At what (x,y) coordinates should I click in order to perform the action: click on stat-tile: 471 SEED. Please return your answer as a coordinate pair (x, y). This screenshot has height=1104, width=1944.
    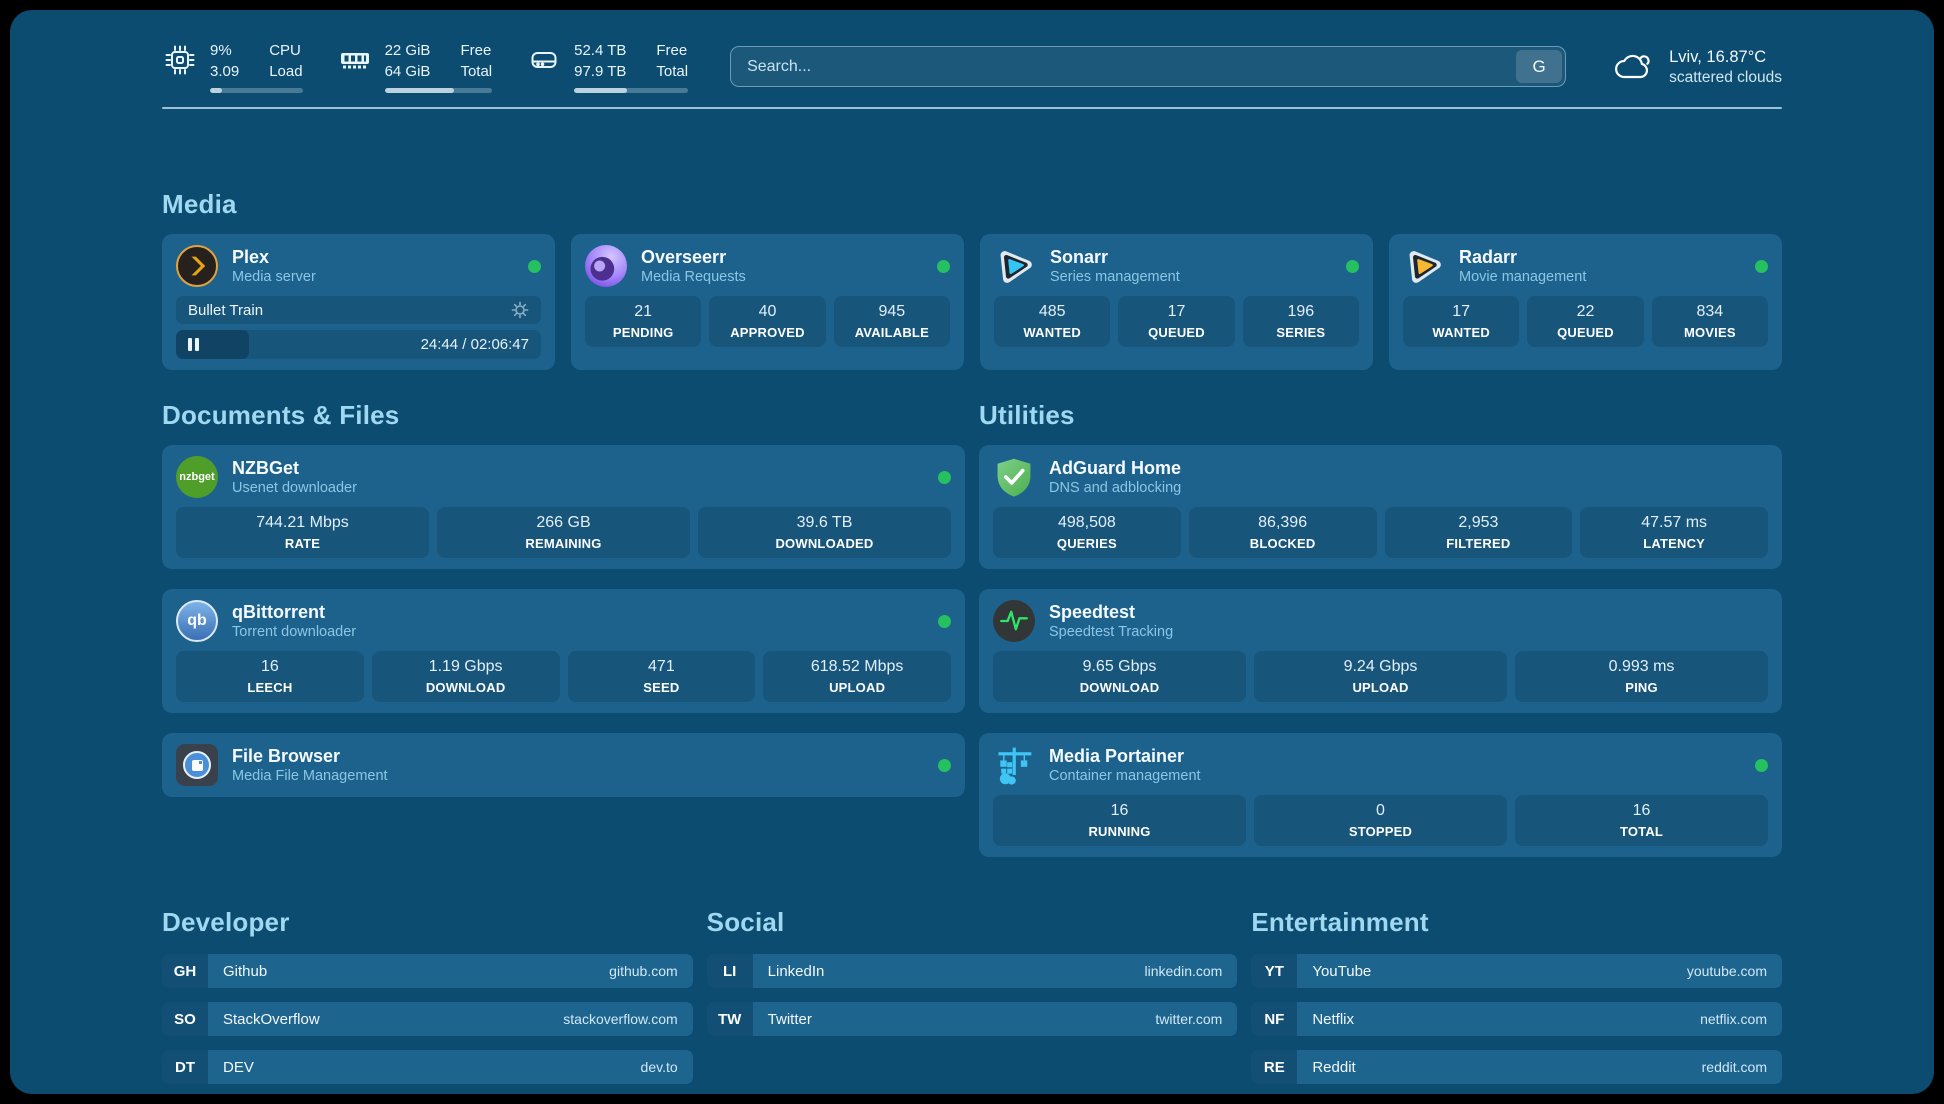
    Looking at the image, I should click on (661, 676).